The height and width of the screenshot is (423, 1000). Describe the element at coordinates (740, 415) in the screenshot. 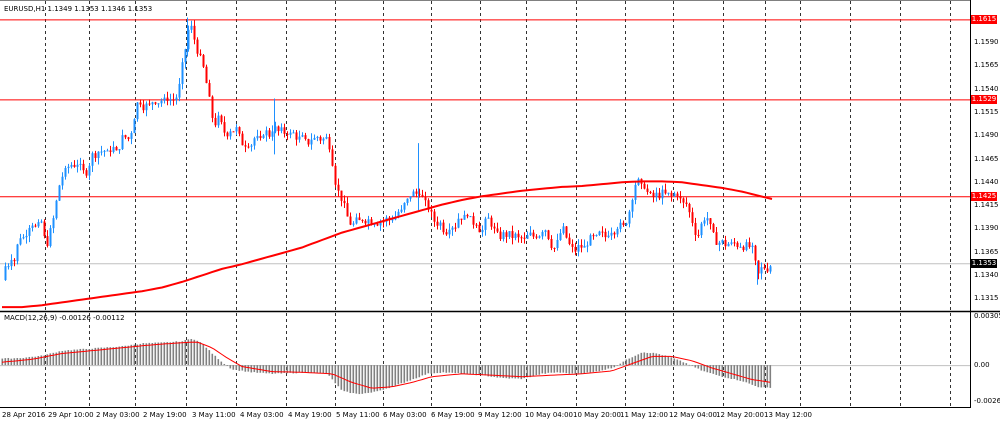

I see `time-axis-label: 12 May 20:00` at that location.